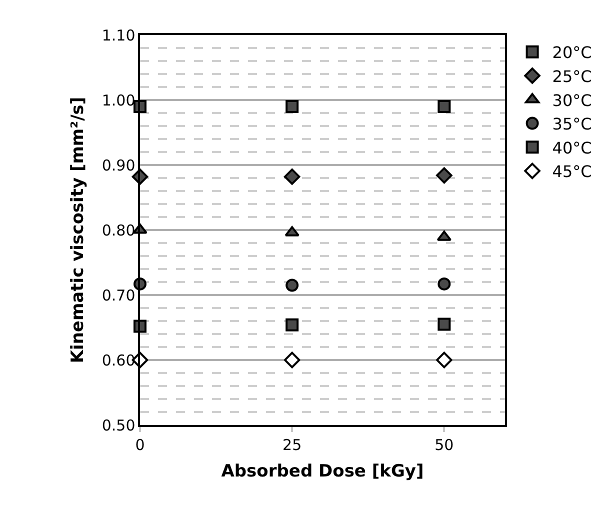  Describe the element at coordinates (119, 165) in the screenshot. I see `y-tick-label: 0.90` at that location.